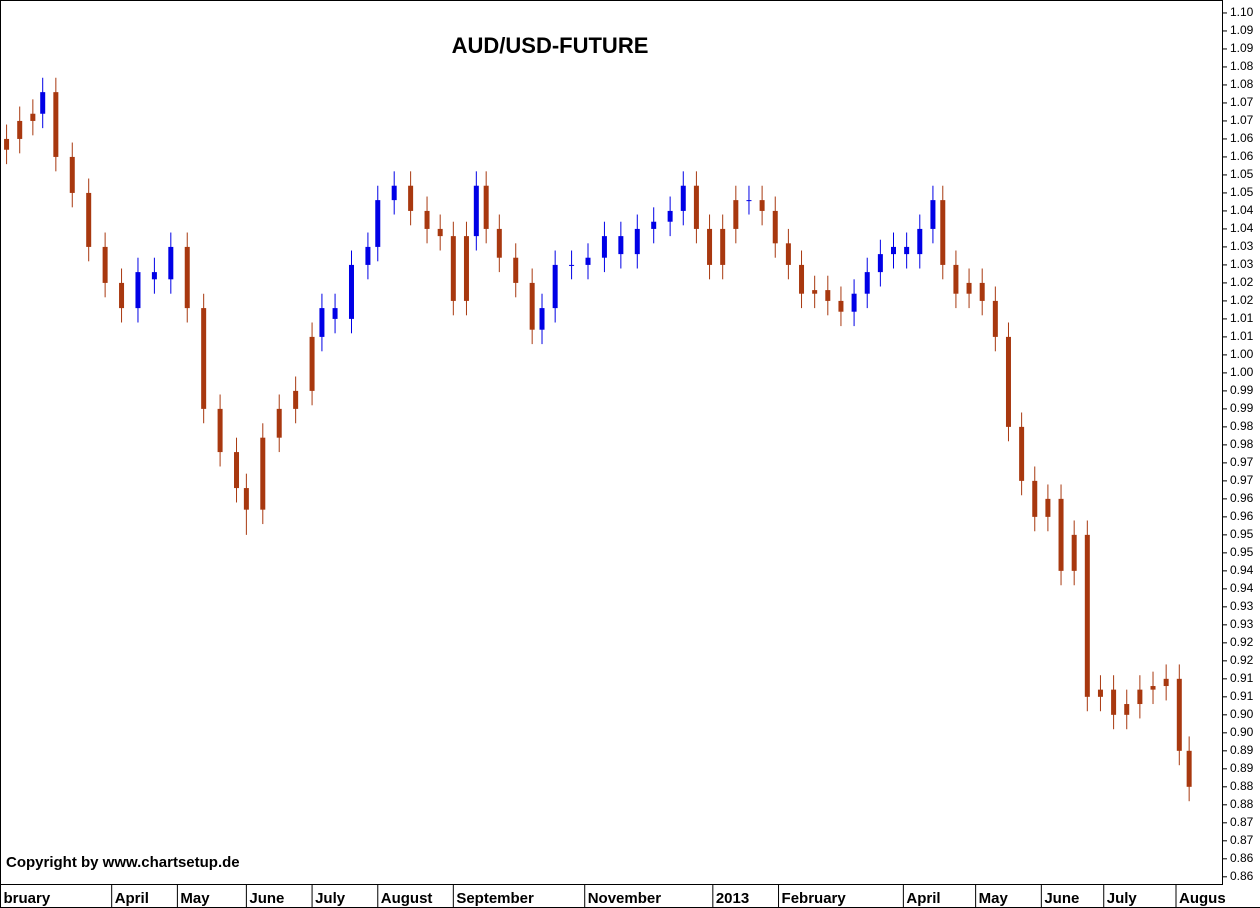  What do you see at coordinates (1242, 174) in the screenshot?
I see `y-tick-label: 1.05` at bounding box center [1242, 174].